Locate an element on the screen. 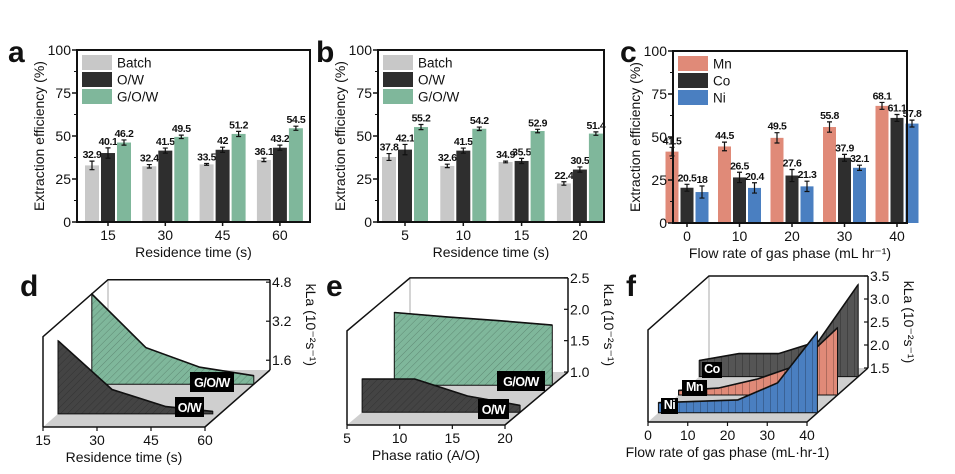 The height and width of the screenshot is (474, 955). panel-label-a: a is located at coordinates (16, 52).